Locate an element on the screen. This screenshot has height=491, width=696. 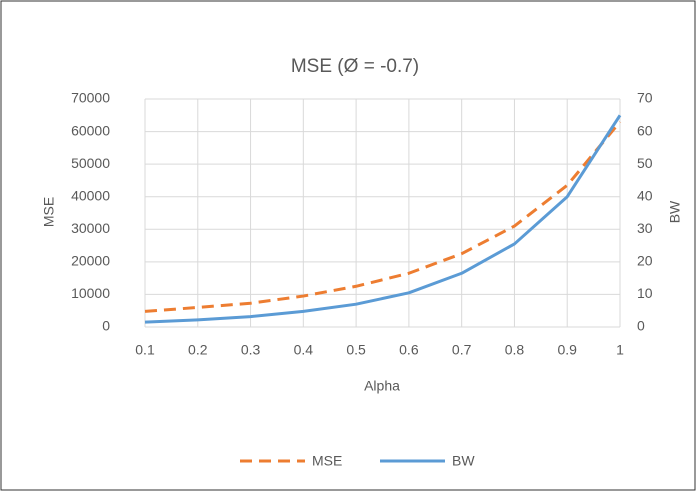
y2-tick-label: 10 is located at coordinates (645, 293).